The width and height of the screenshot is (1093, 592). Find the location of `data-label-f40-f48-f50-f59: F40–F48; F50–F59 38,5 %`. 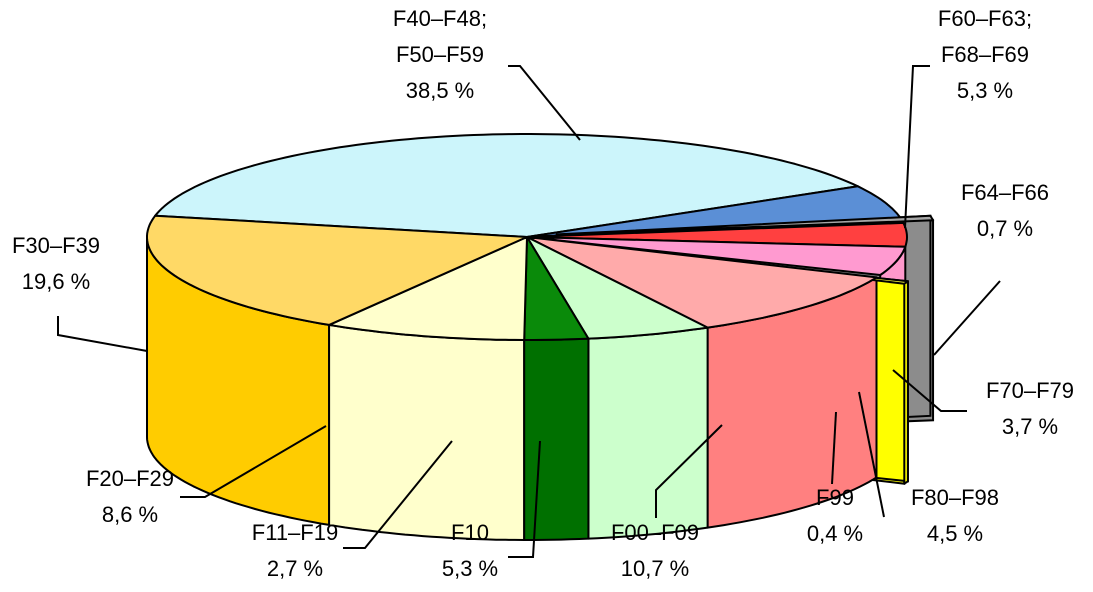

data-label-f40-f48-f50-f59: F40–F48; F50–F59 38,5 % is located at coordinates (440, 54).